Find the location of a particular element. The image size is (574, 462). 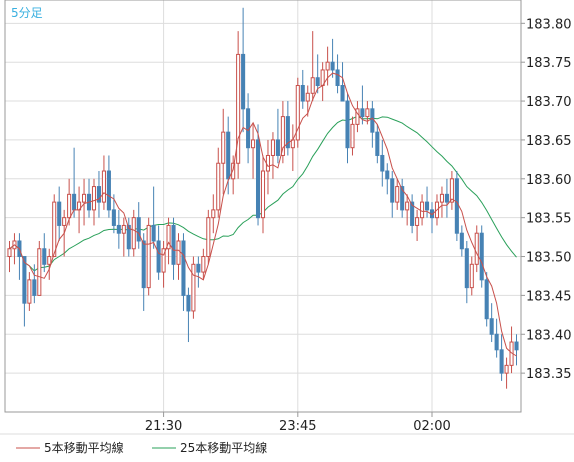

x-tick-label: 23:45 is located at coordinates (297, 426).